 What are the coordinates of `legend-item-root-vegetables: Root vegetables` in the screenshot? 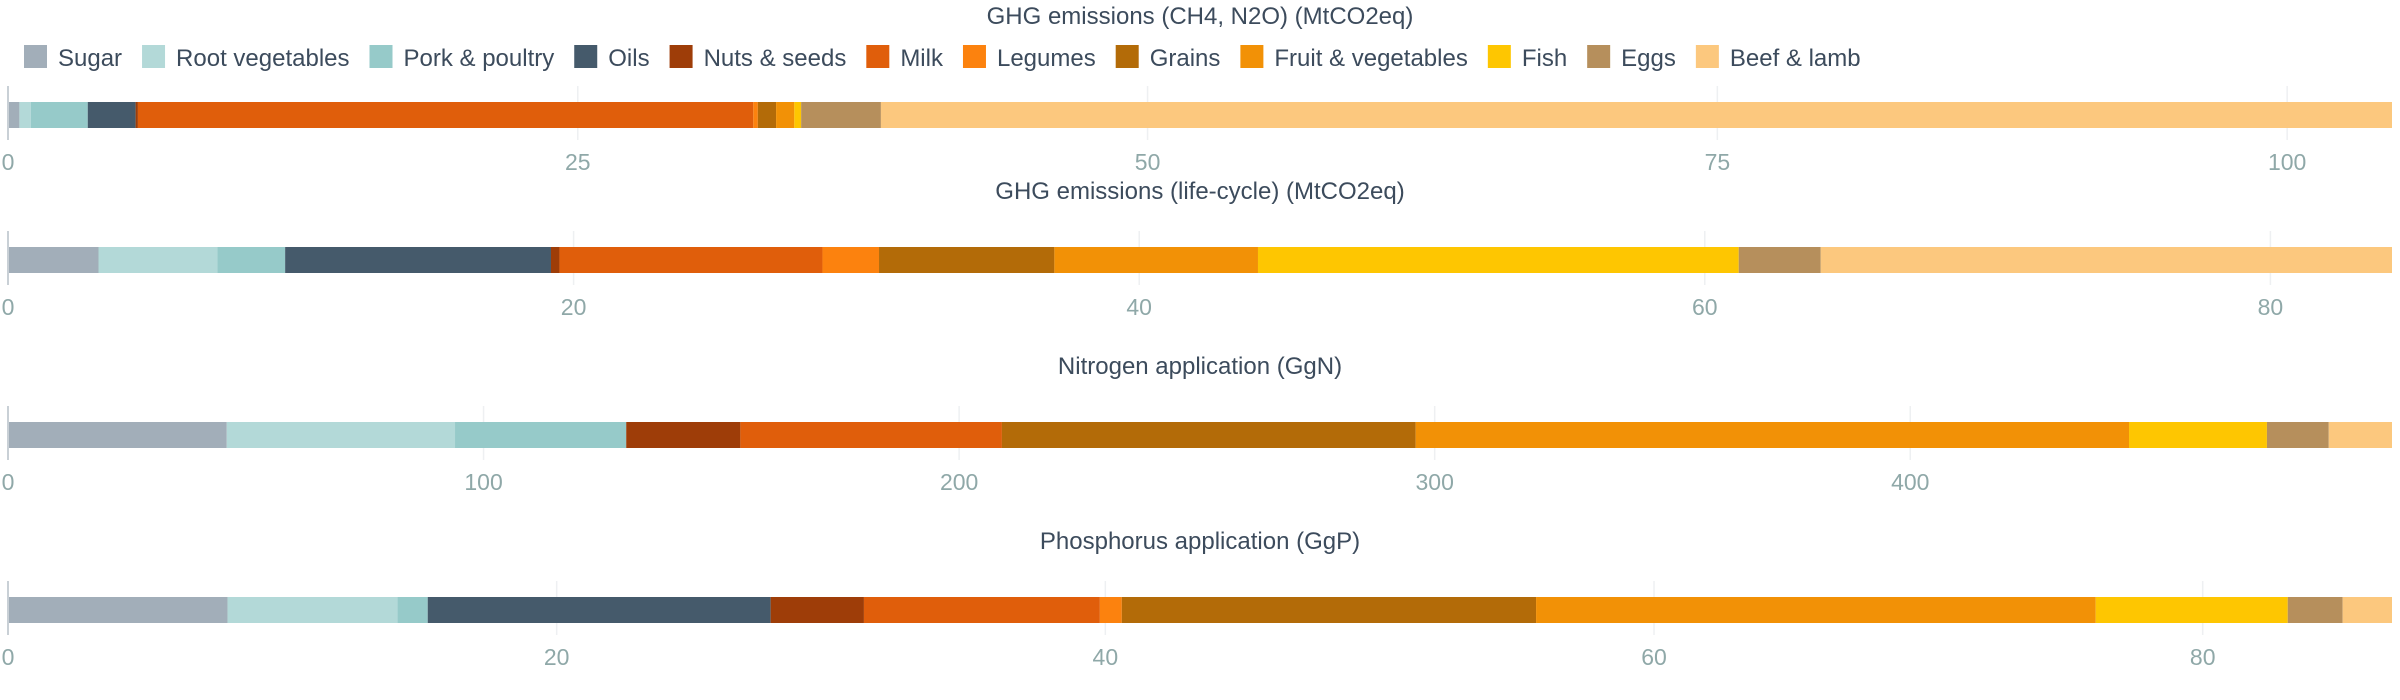 It's located at (246, 58).